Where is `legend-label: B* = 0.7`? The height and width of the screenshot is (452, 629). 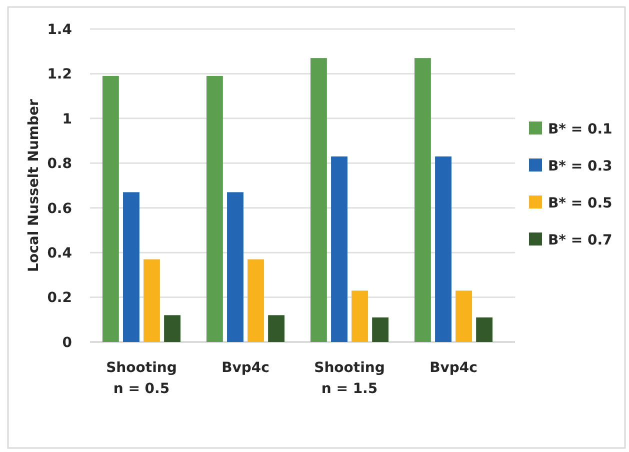
legend-label: B* = 0.7 is located at coordinates (580, 240).